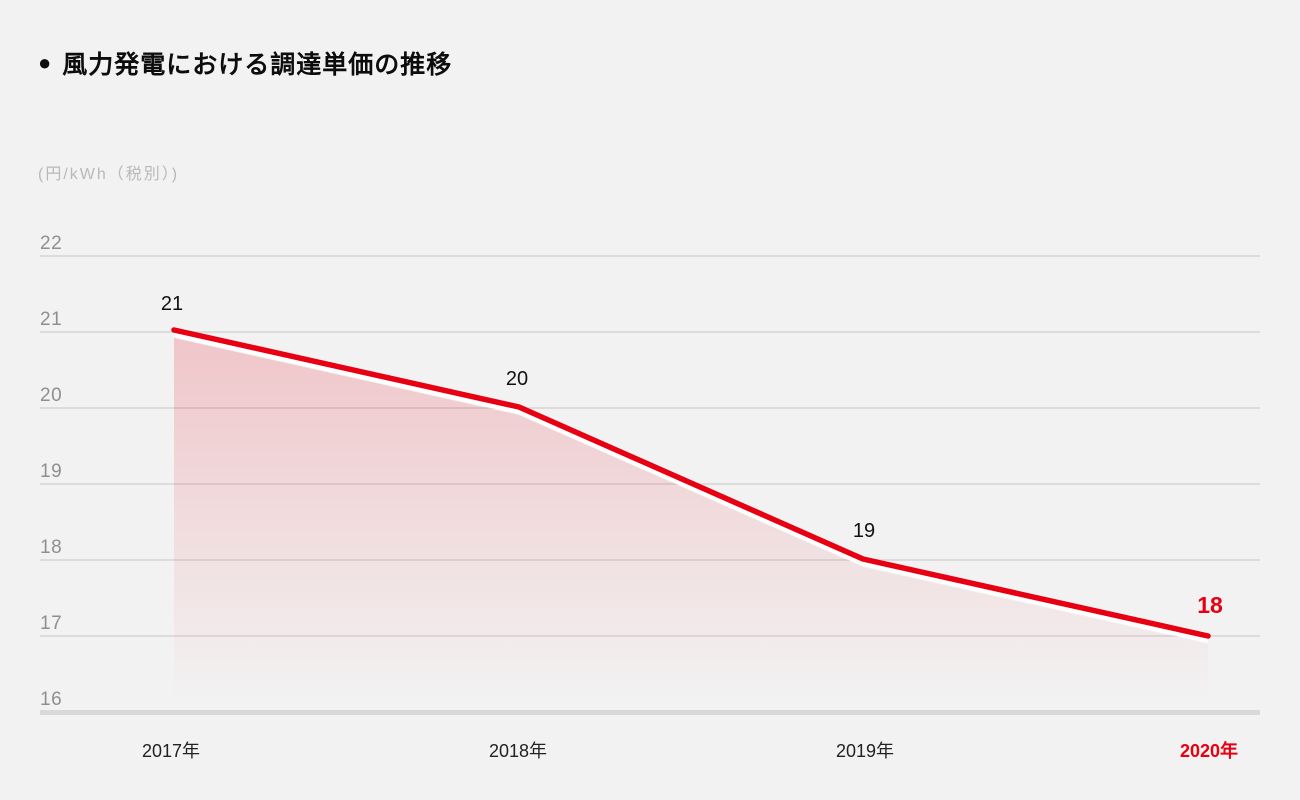  What do you see at coordinates (51, 623) in the screenshot?
I see `y-tick-17: 17` at bounding box center [51, 623].